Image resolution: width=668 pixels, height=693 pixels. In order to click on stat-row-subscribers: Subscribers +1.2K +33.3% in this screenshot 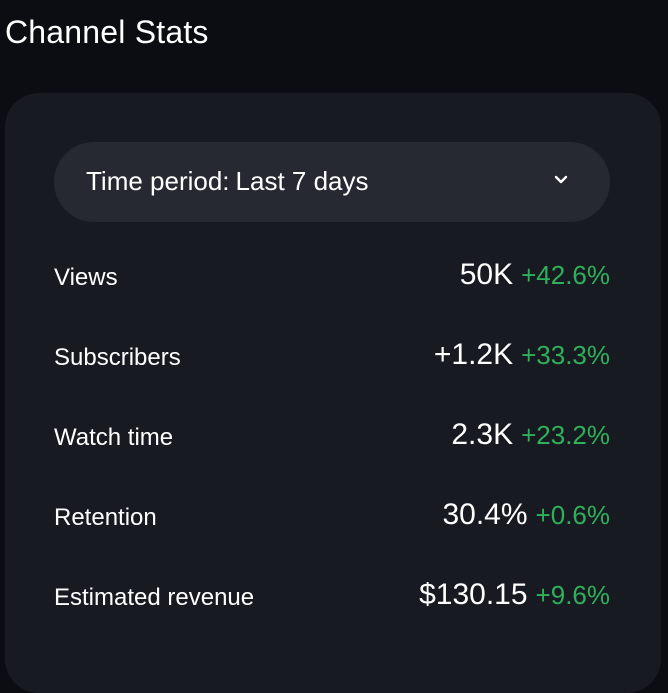, I will do `click(332, 358)`.